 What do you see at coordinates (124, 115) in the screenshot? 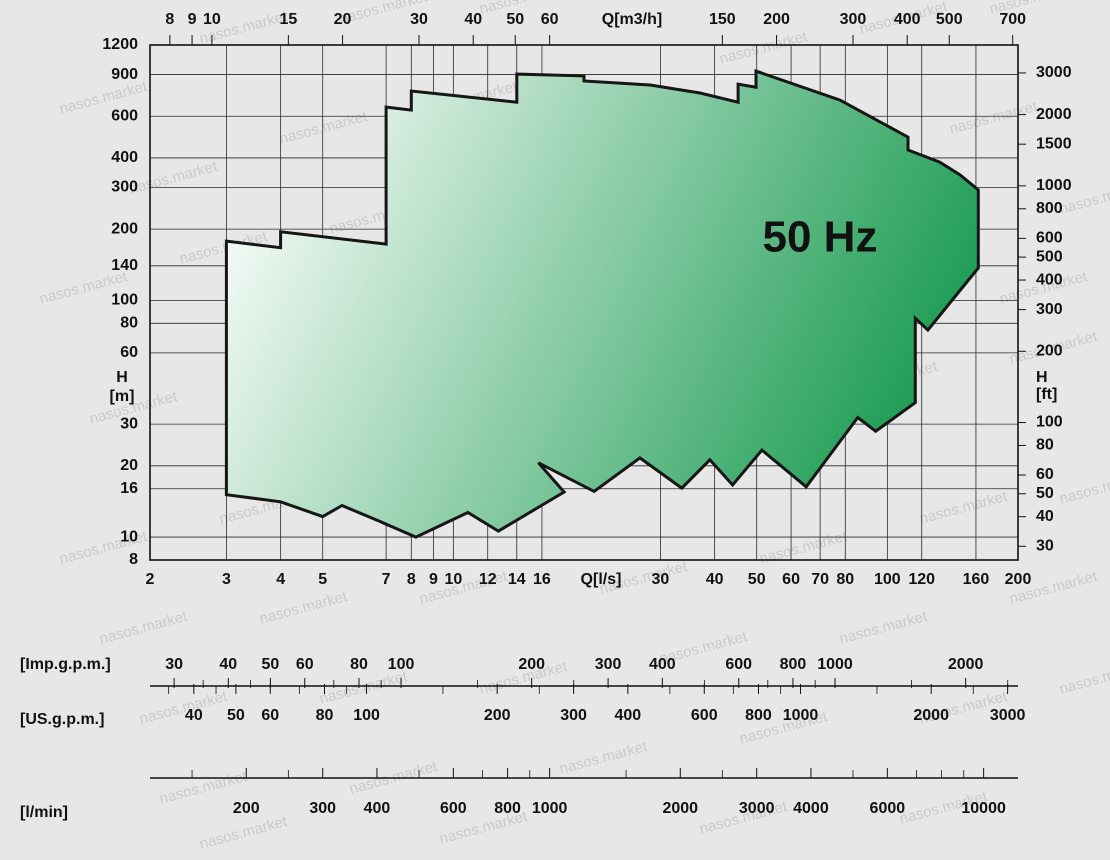
I see `y-tick-label: 600` at bounding box center [124, 115].